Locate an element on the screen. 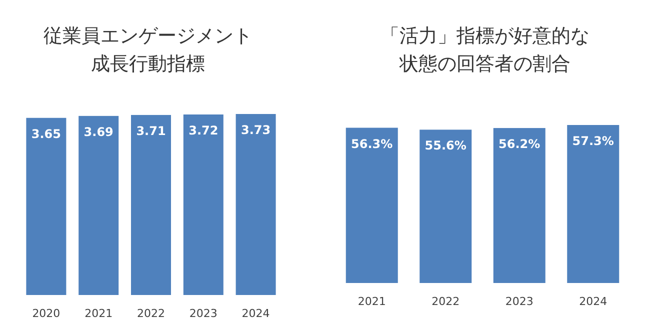 The height and width of the screenshot is (321, 645). data-label: 56.3% is located at coordinates (372, 143).